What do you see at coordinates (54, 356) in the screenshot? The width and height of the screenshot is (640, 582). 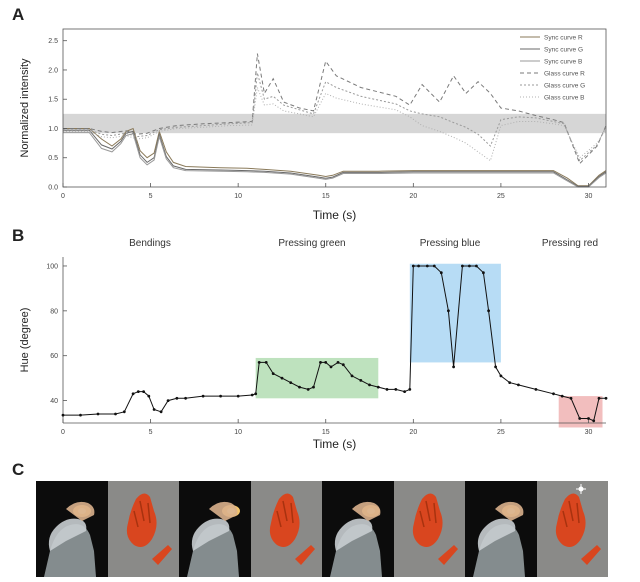 I see `y-tick-label: 60` at bounding box center [54, 356].